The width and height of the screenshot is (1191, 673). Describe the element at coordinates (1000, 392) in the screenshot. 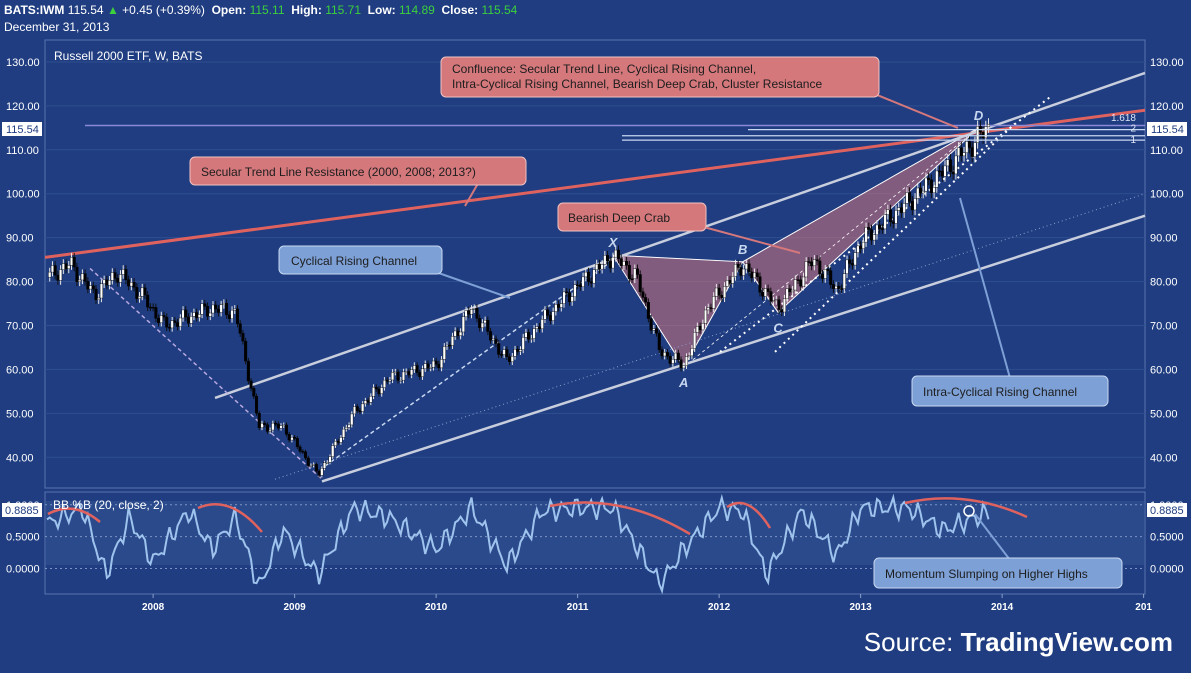

I see `intra-channel-callout-text: Intra-Cyclical Rising Channel` at that location.